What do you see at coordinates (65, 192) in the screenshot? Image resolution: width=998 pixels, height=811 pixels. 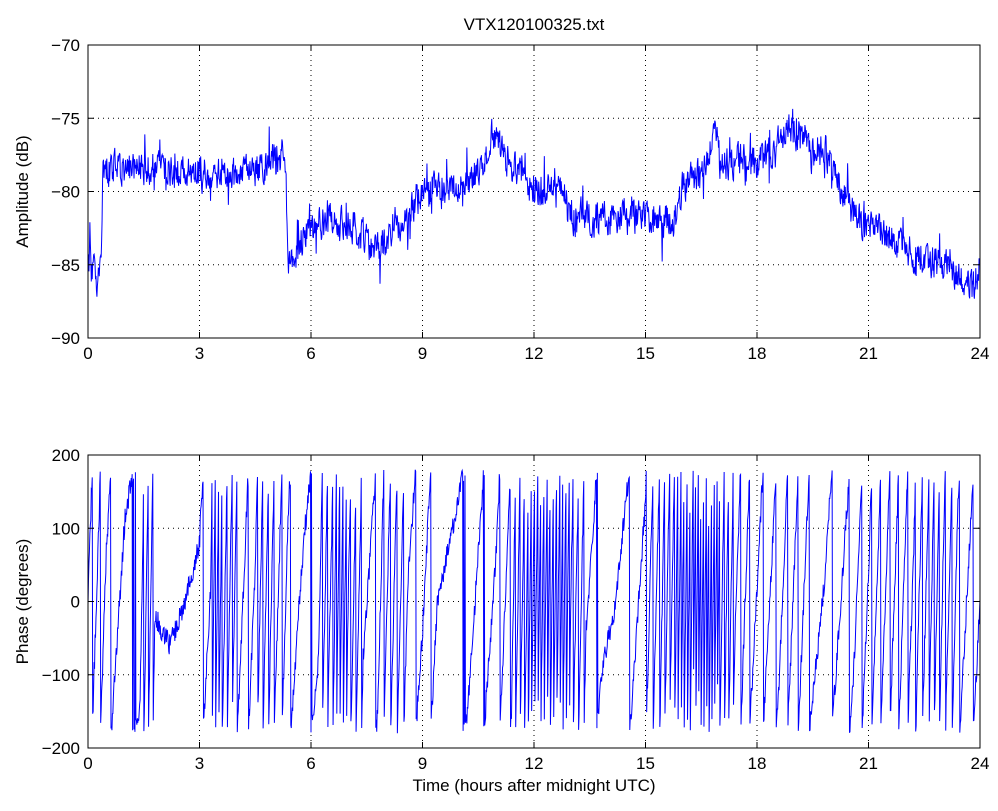 I see `amplitude-y-tick-label: −80` at bounding box center [65, 192].